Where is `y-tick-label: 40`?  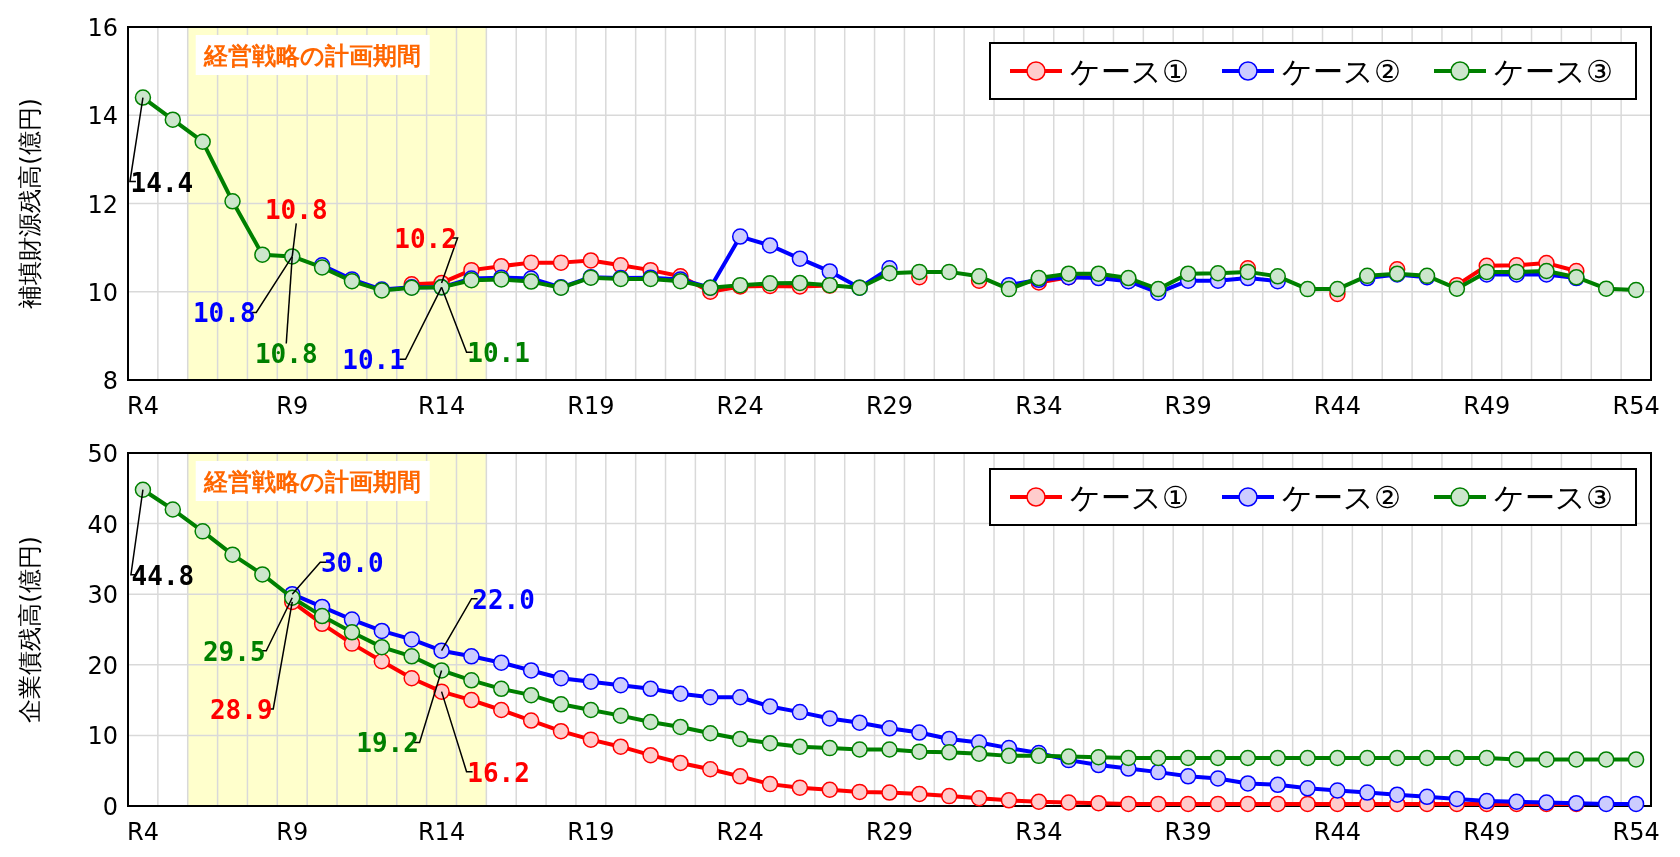
y-tick-label: 40 is located at coordinates (102, 524).